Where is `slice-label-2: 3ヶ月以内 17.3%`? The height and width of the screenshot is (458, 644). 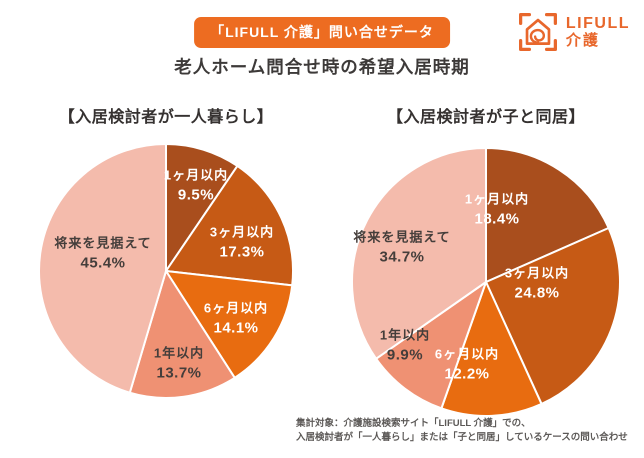
slice-label-2: 3ヶ月以内 17.3% is located at coordinates (242, 241).